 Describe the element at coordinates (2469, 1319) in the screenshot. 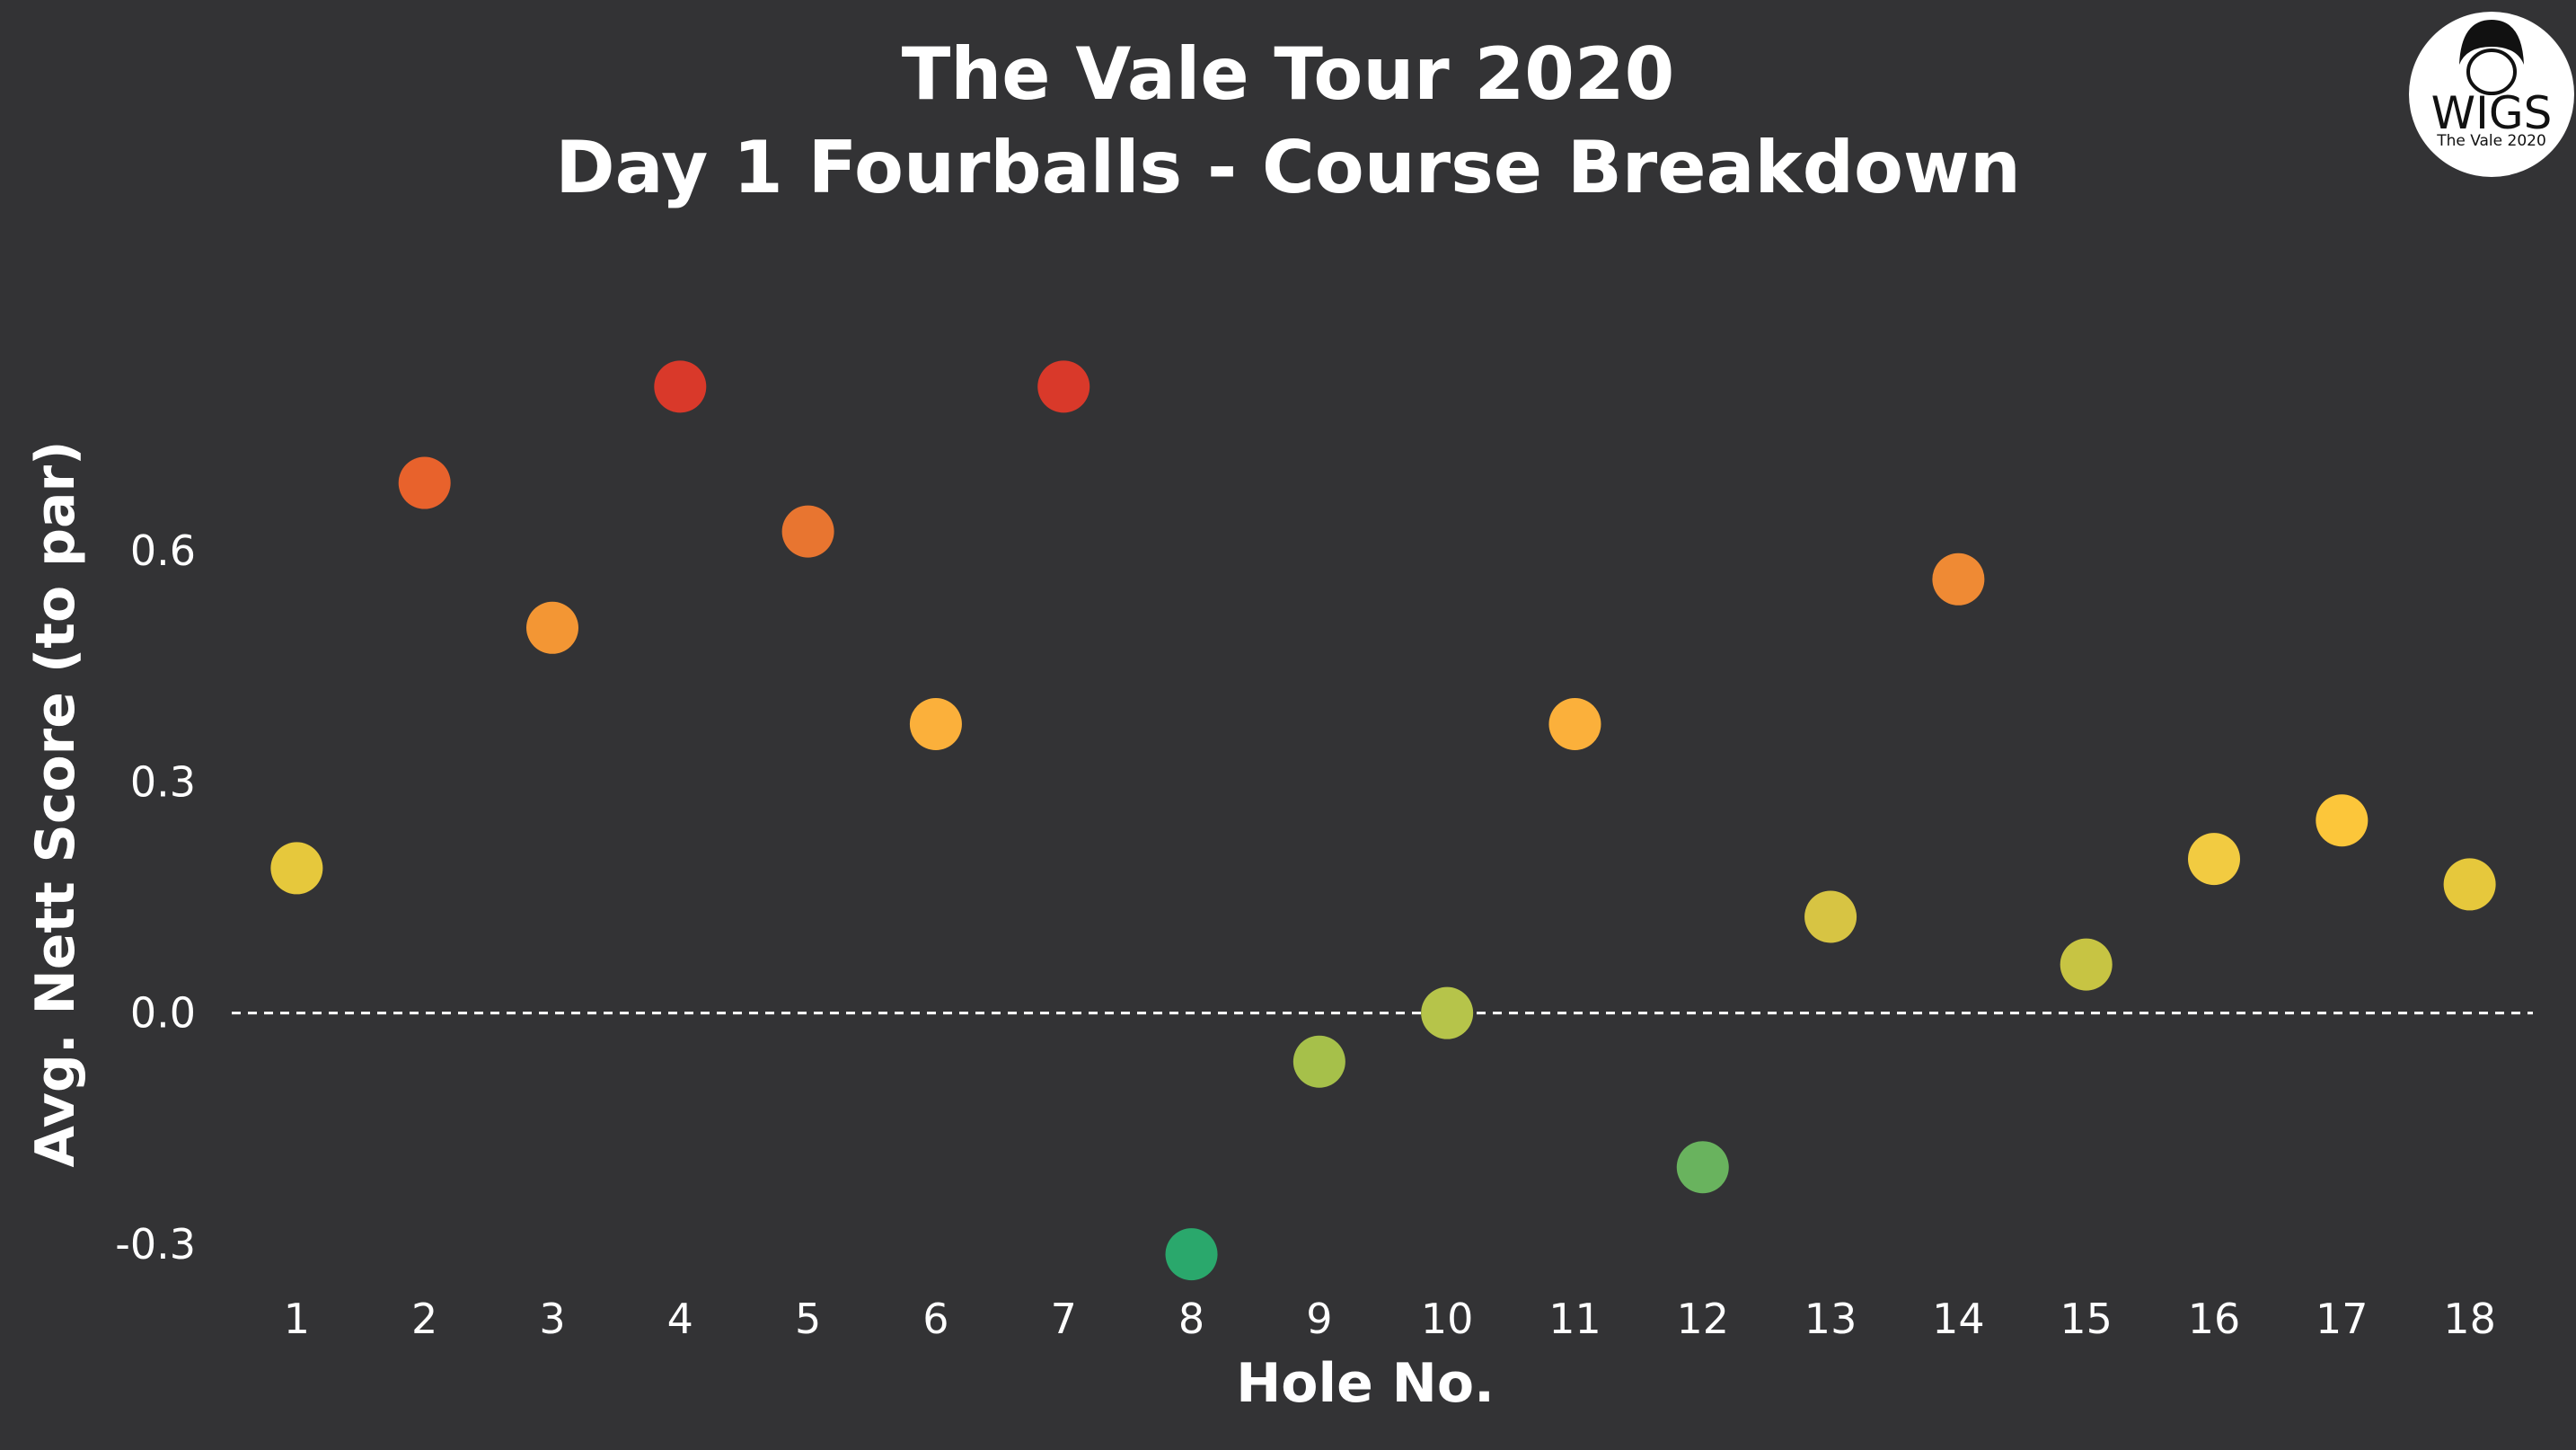

I see `x-tick-label: 18` at that location.